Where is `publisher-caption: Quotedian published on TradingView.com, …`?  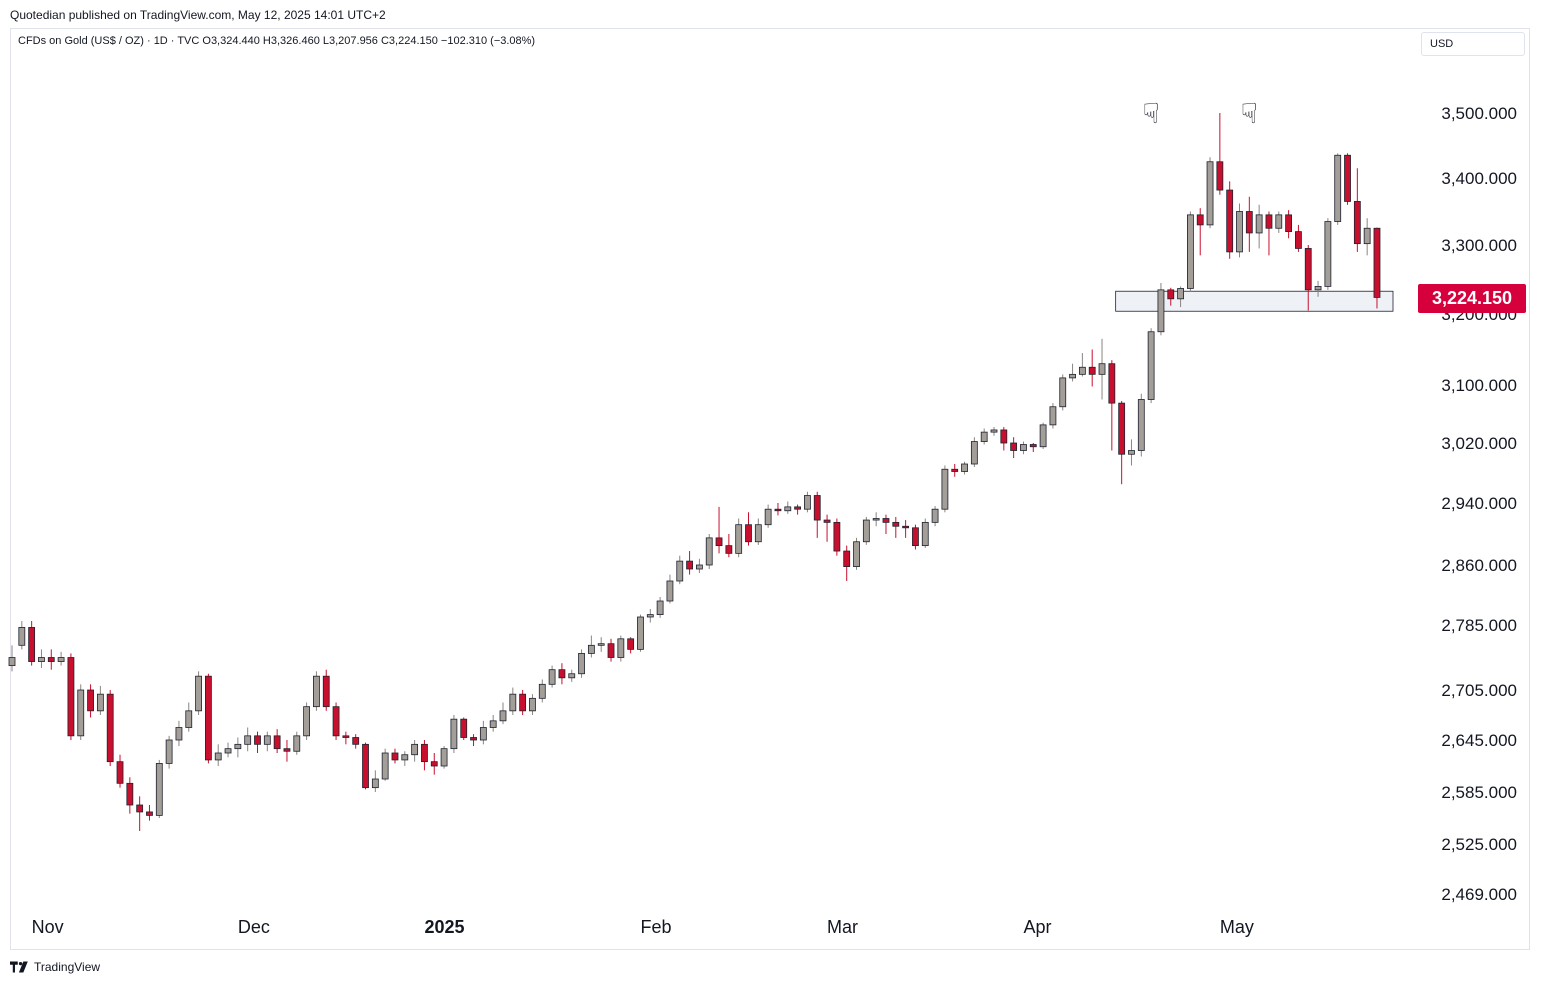 publisher-caption: Quotedian published on TradingView.com, … is located at coordinates (198, 15).